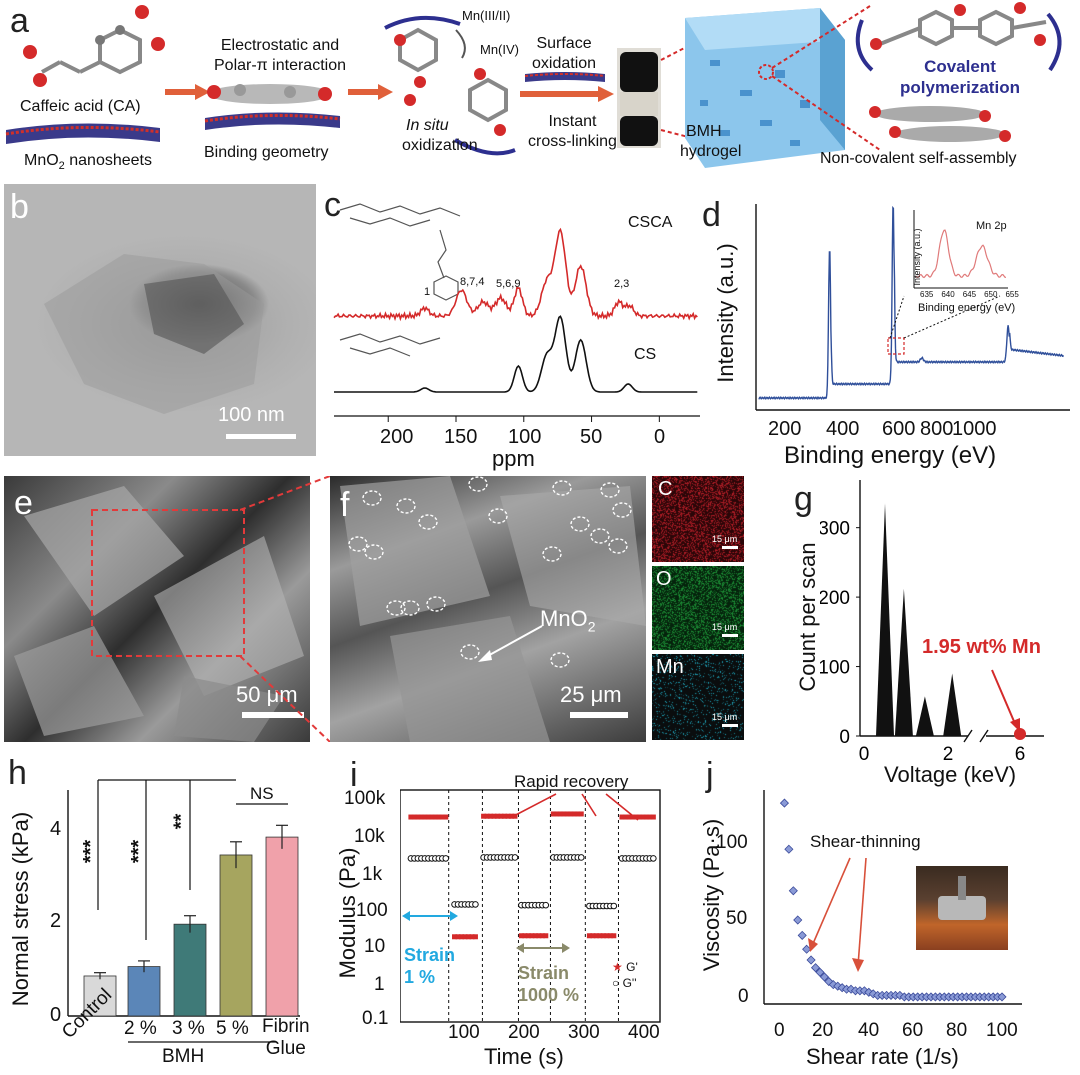  What do you see at coordinates (807, 617) in the screenshot?
I see `g-ylabel: Count per scan` at bounding box center [807, 617].